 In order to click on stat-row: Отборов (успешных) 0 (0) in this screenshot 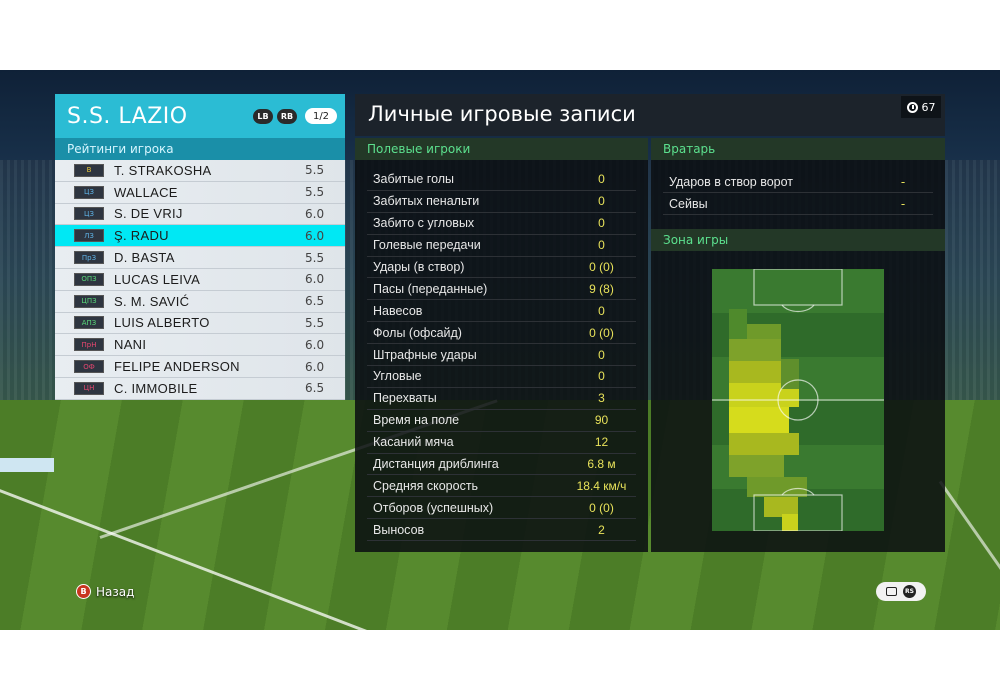, I will do `click(501, 508)`.